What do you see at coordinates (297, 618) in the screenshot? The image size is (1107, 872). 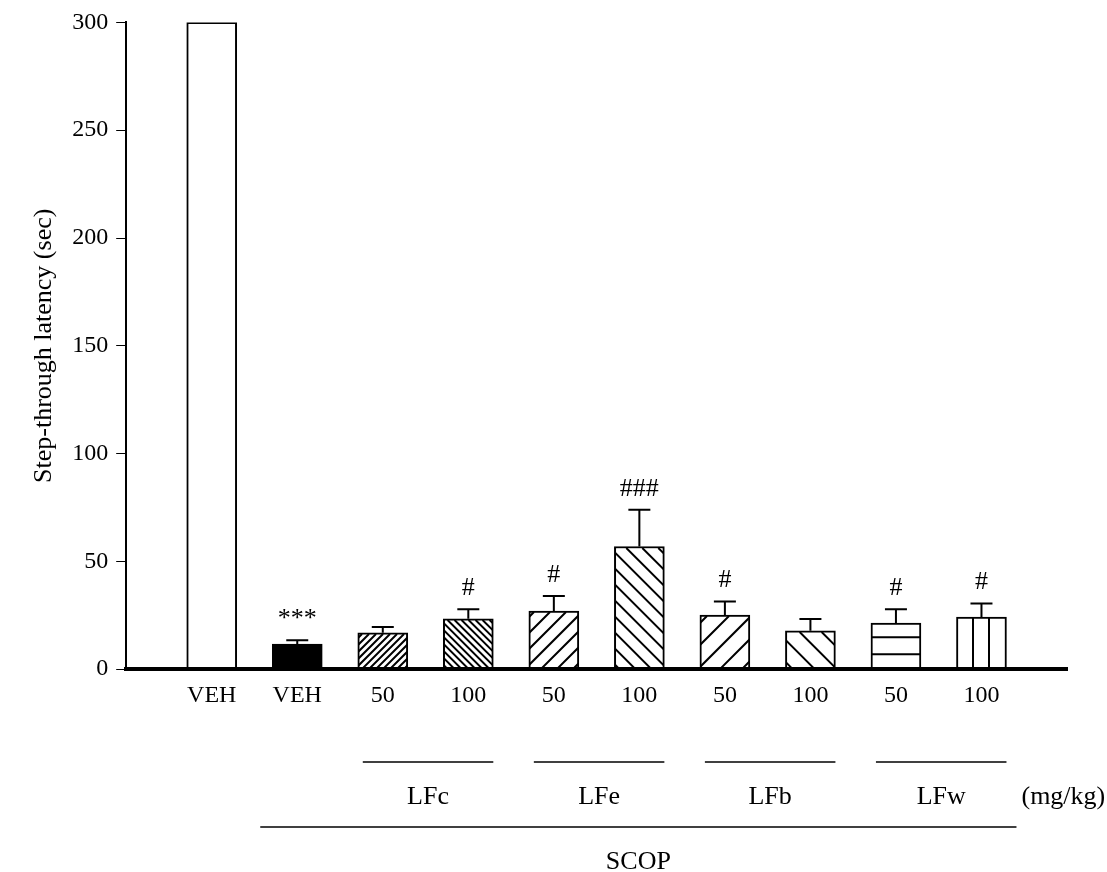 I see `data-label: ***` at bounding box center [297, 618].